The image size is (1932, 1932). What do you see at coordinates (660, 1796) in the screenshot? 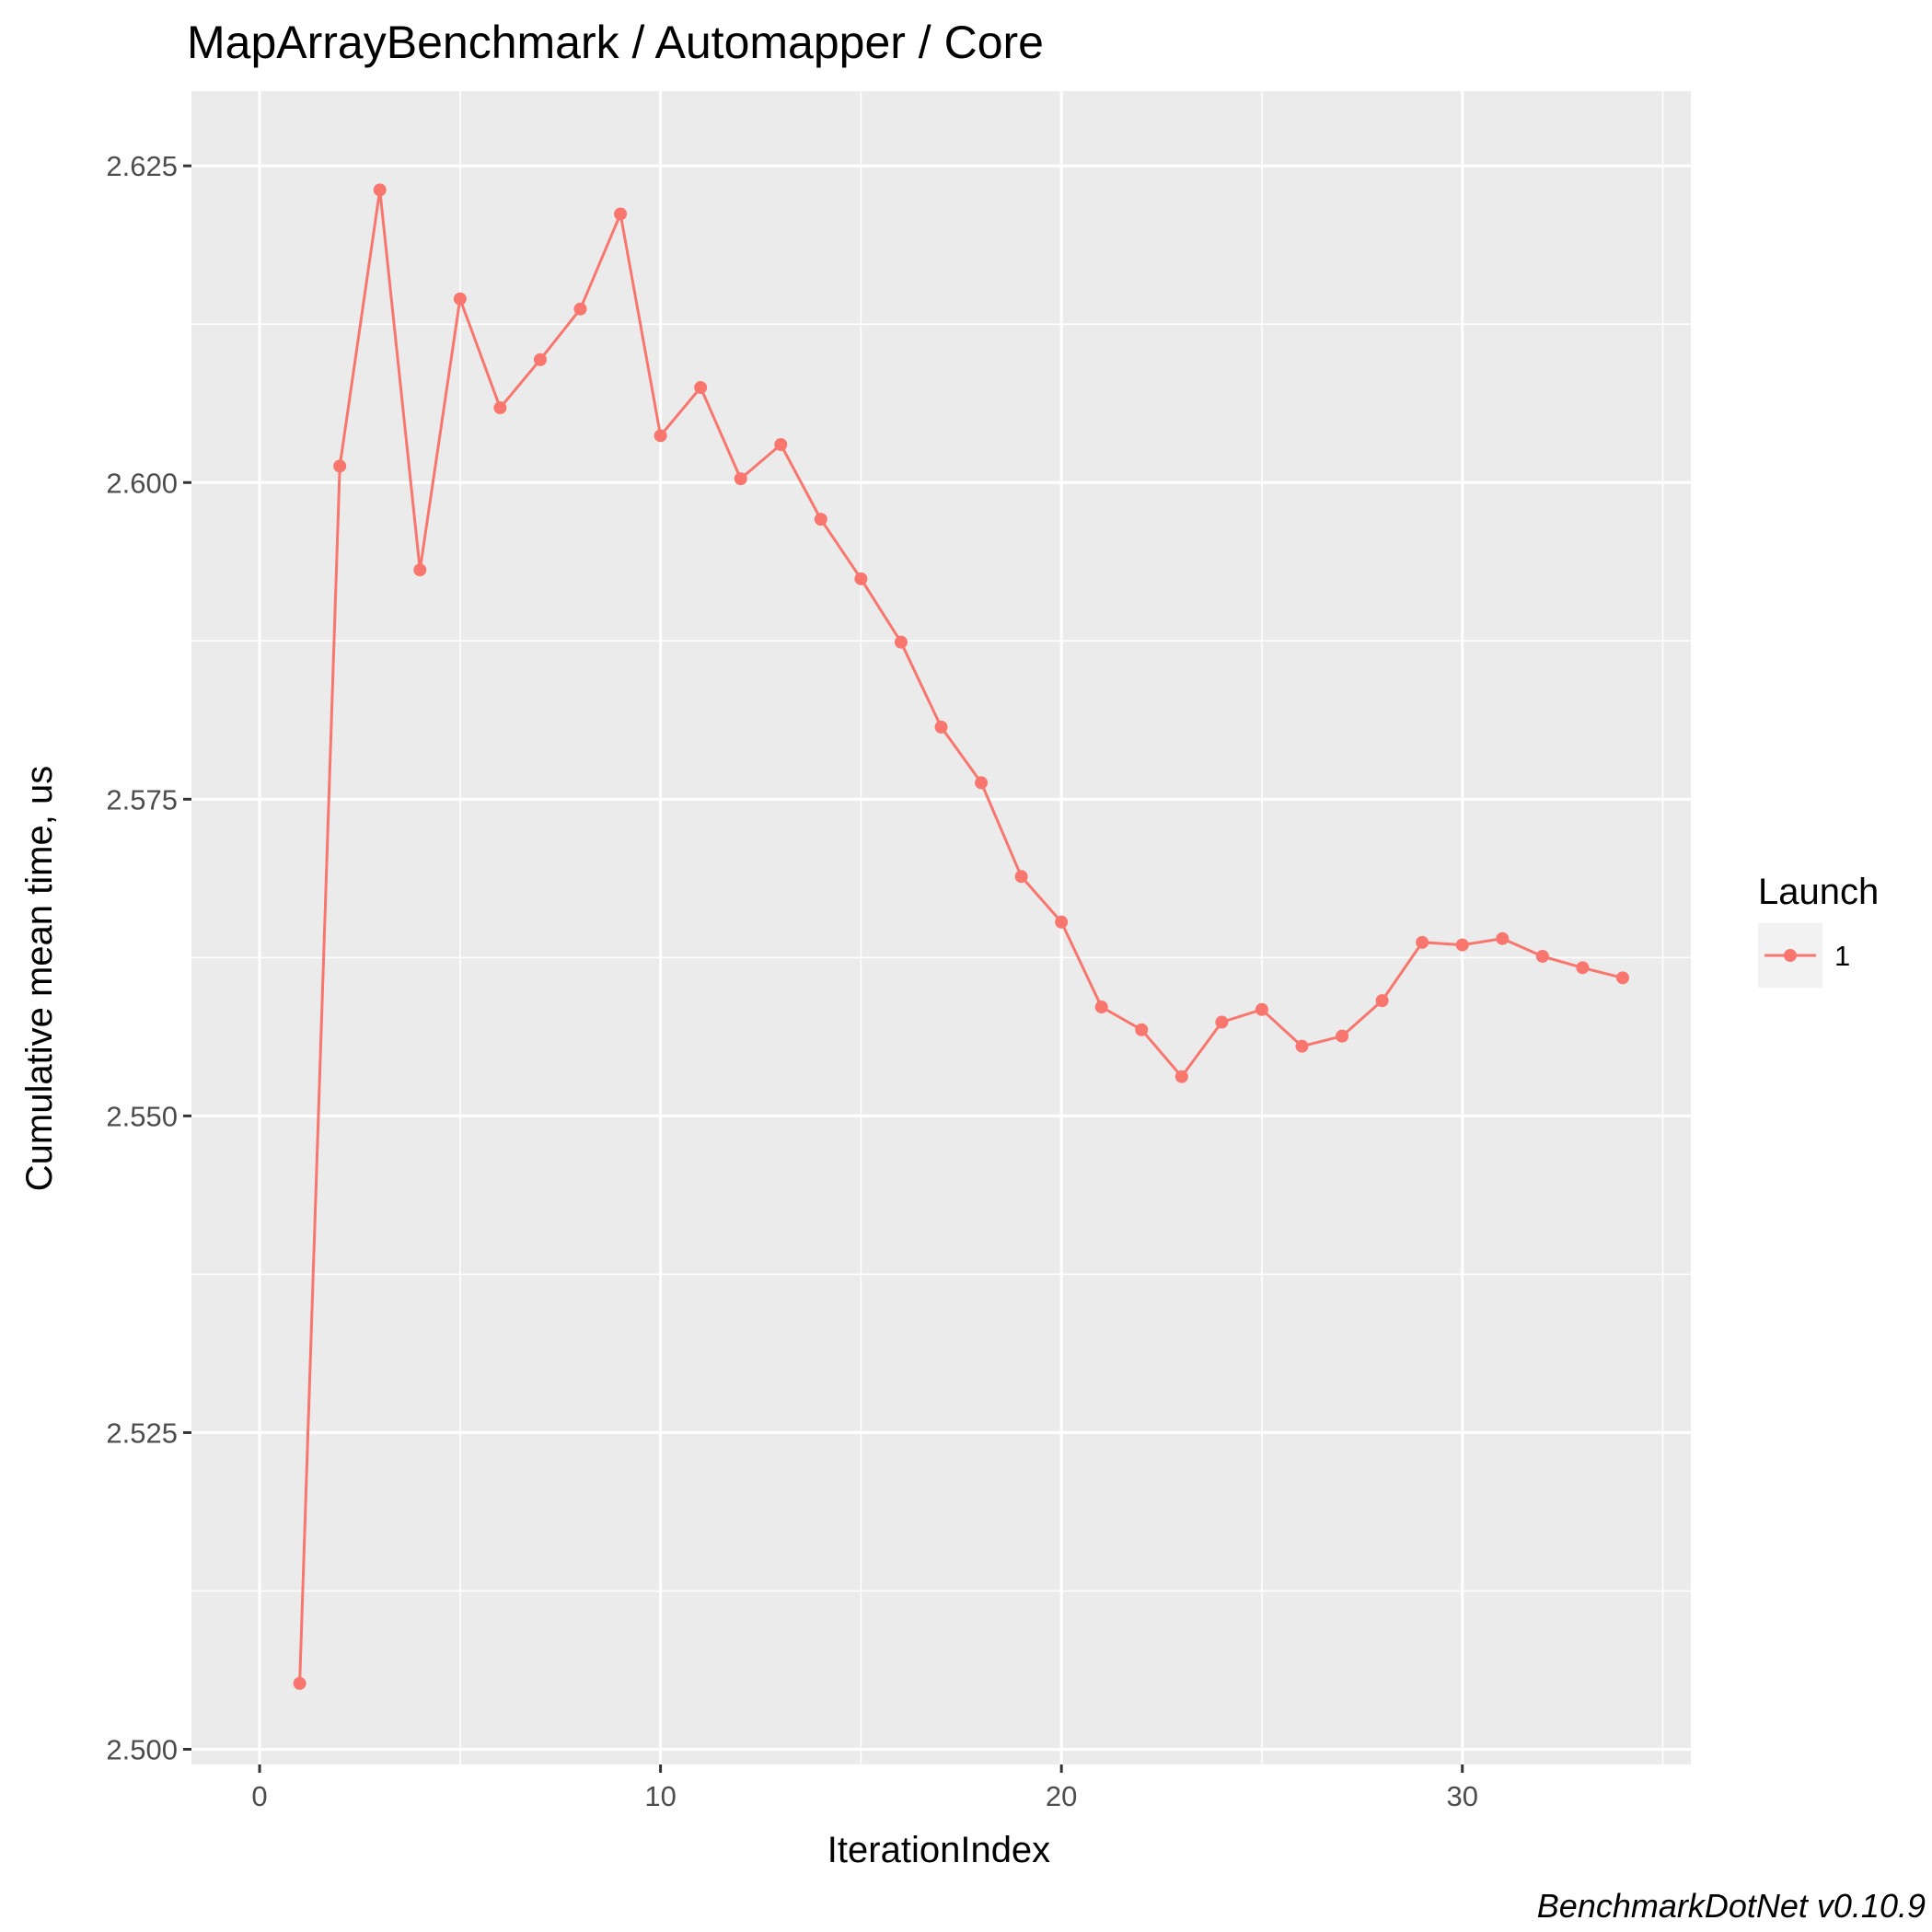
I see `x-tick-label: 10` at bounding box center [660, 1796].